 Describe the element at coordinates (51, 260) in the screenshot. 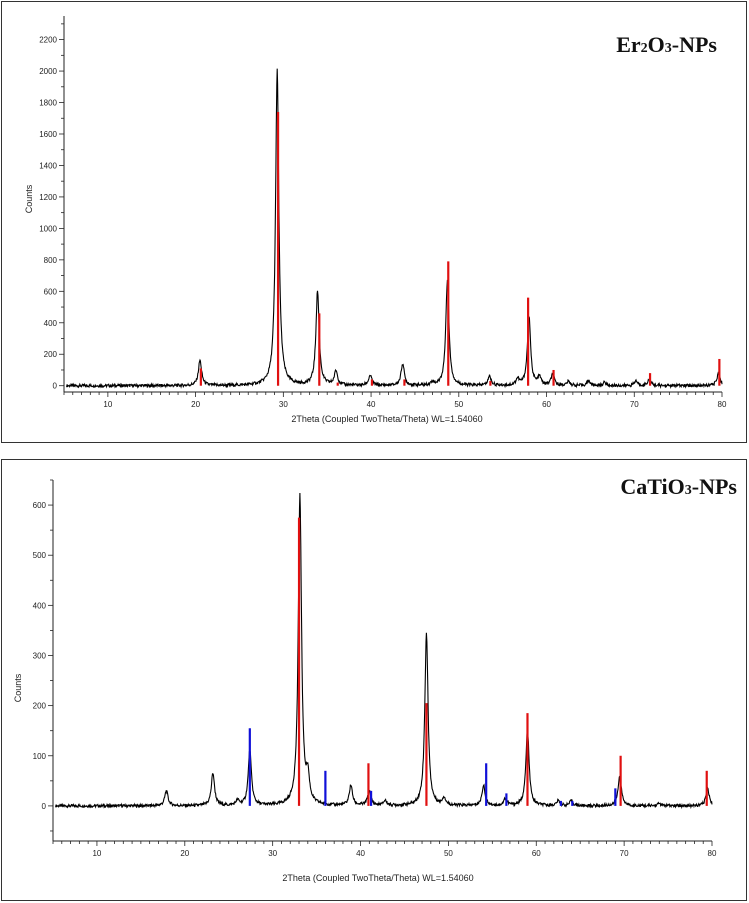

I see `y-tick-label: 800` at that location.